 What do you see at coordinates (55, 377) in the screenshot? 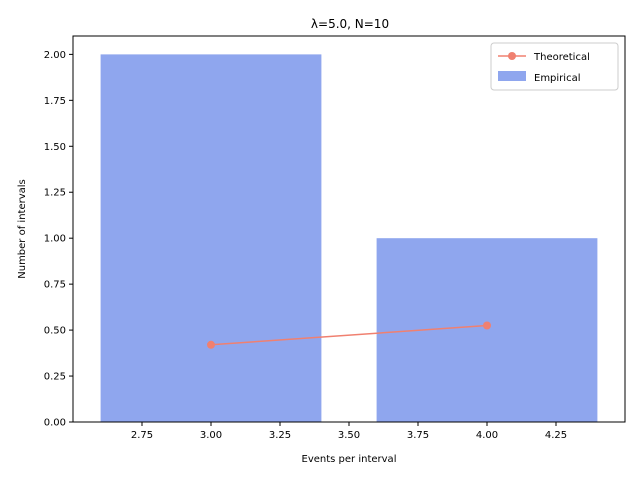
I see `y-tick-label-1: 0.25` at bounding box center [55, 377].